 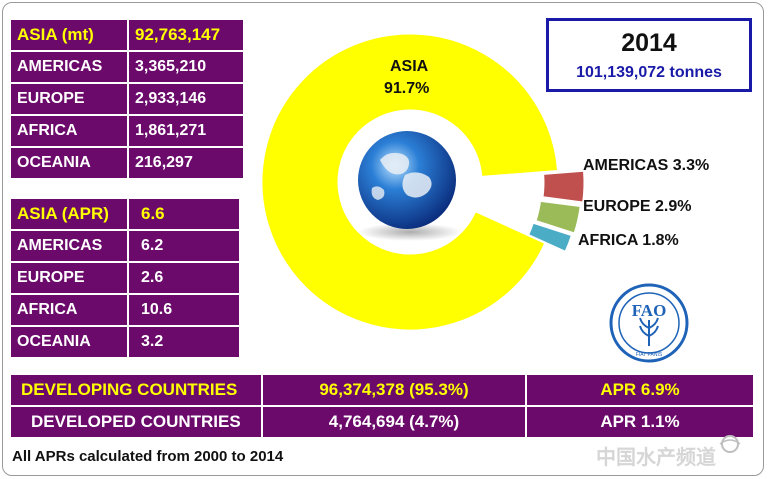 What do you see at coordinates (184, 278) in the screenshot?
I see `apr-cell: 2.6` at bounding box center [184, 278].